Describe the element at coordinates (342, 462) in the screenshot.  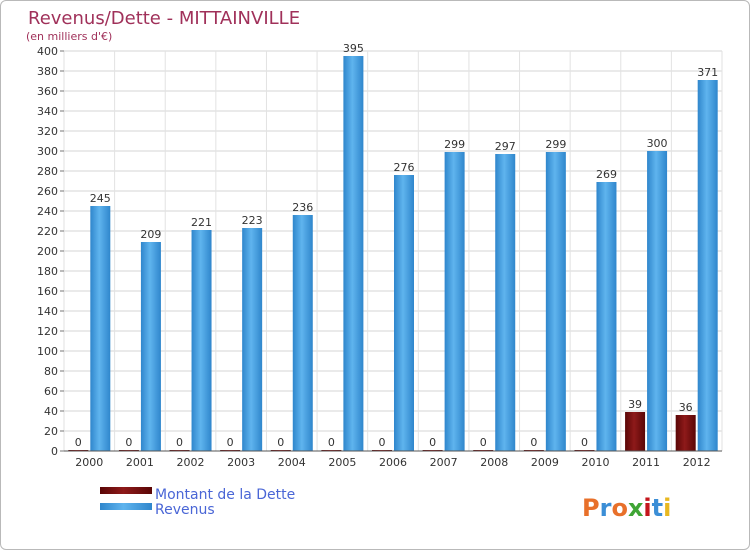
I see `x-tick-label-2005: 2005` at that location.